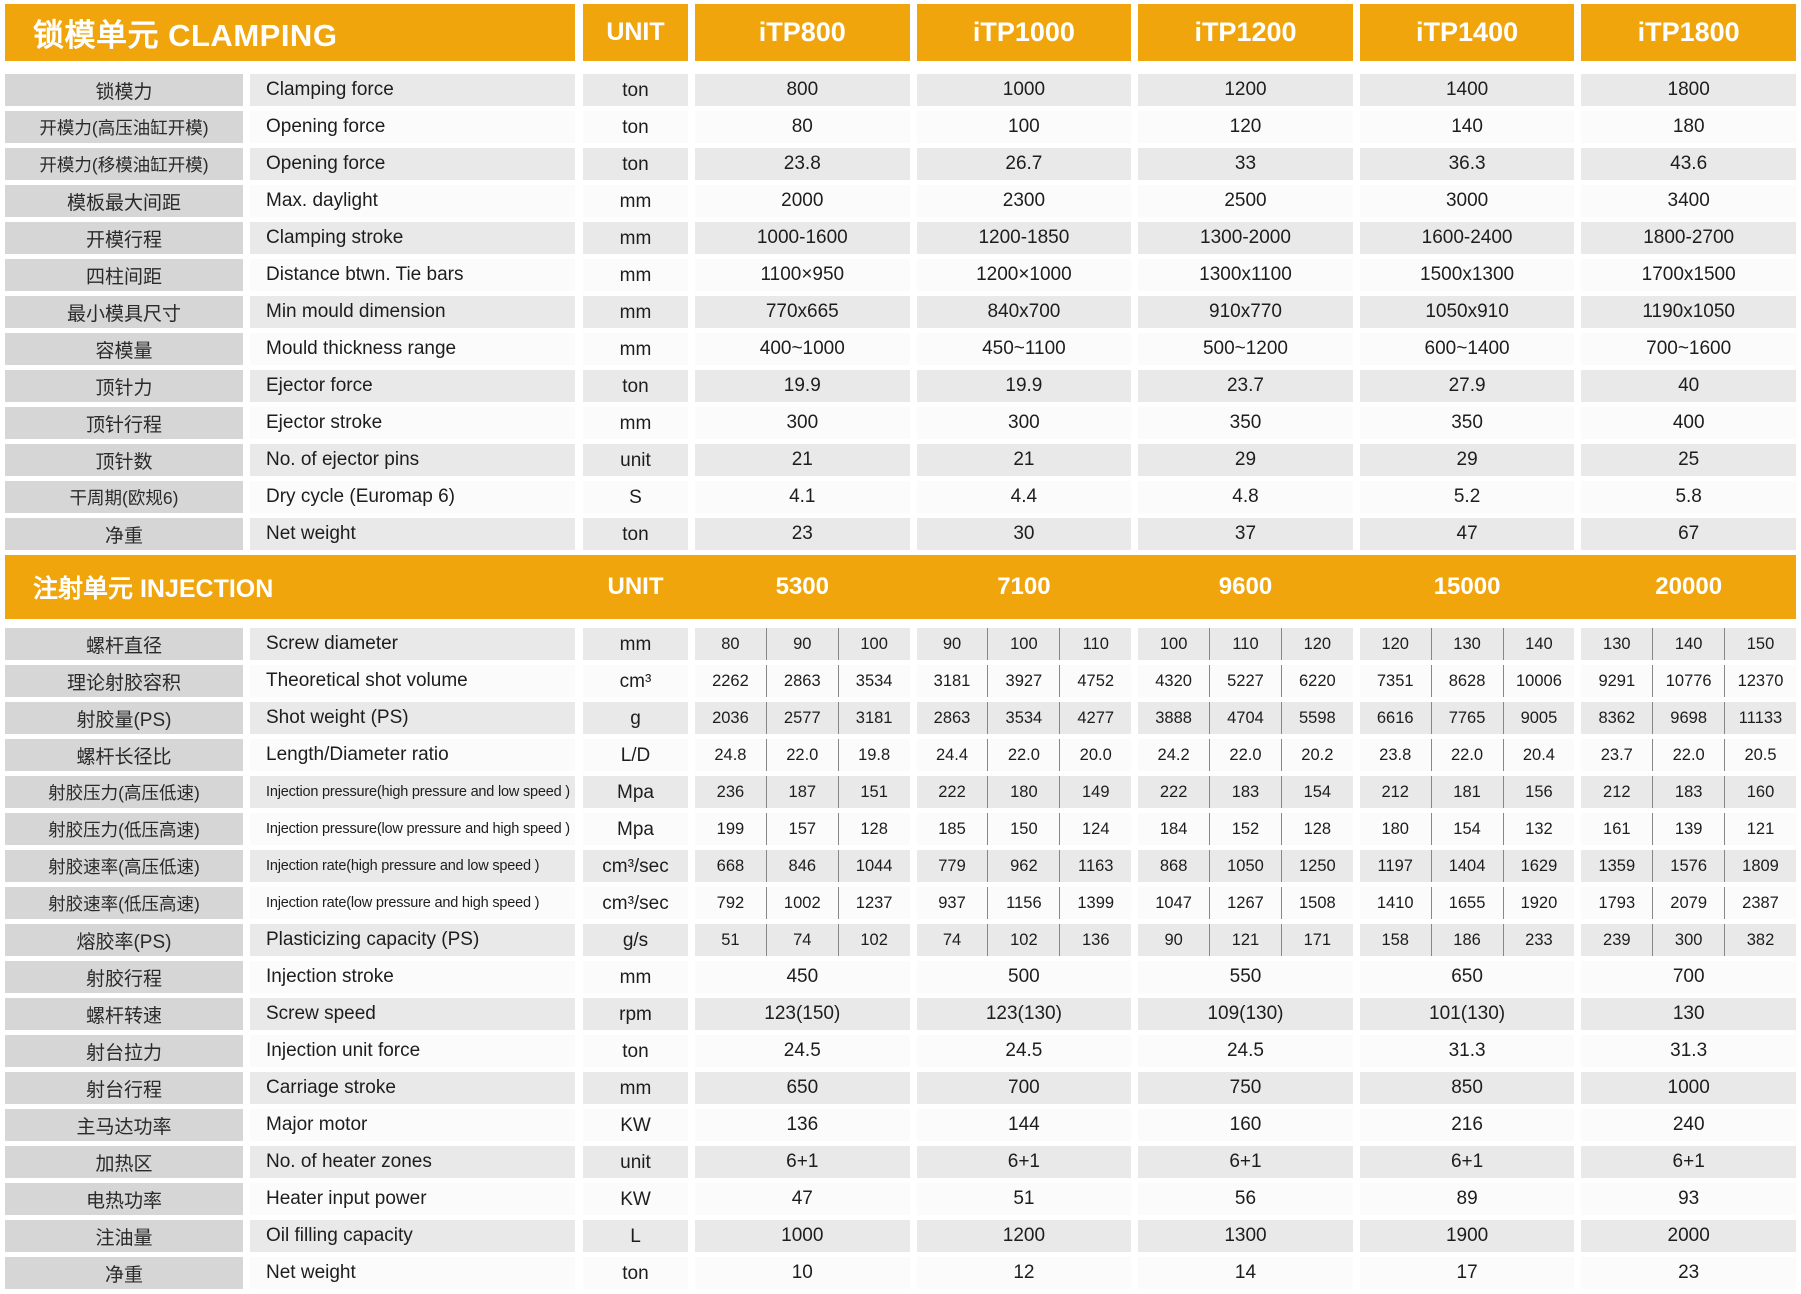  I want to click on value-cell: 24.8, so click(730, 754).